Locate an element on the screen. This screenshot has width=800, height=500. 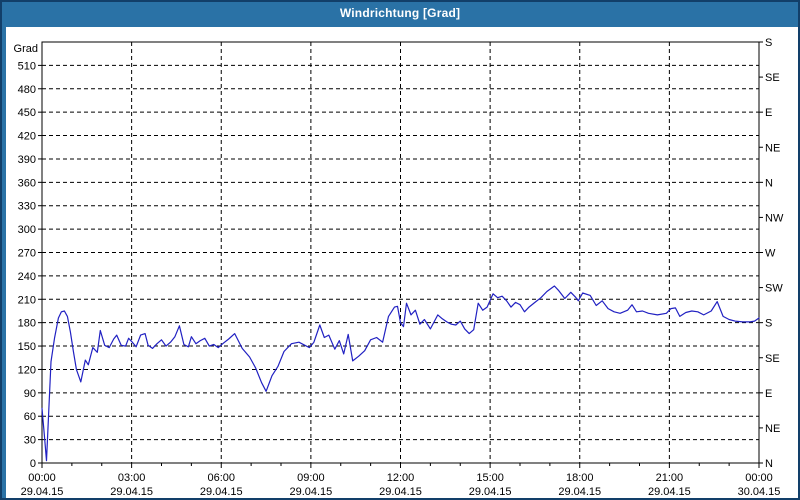
axis-label: W is located at coordinates (770, 254).